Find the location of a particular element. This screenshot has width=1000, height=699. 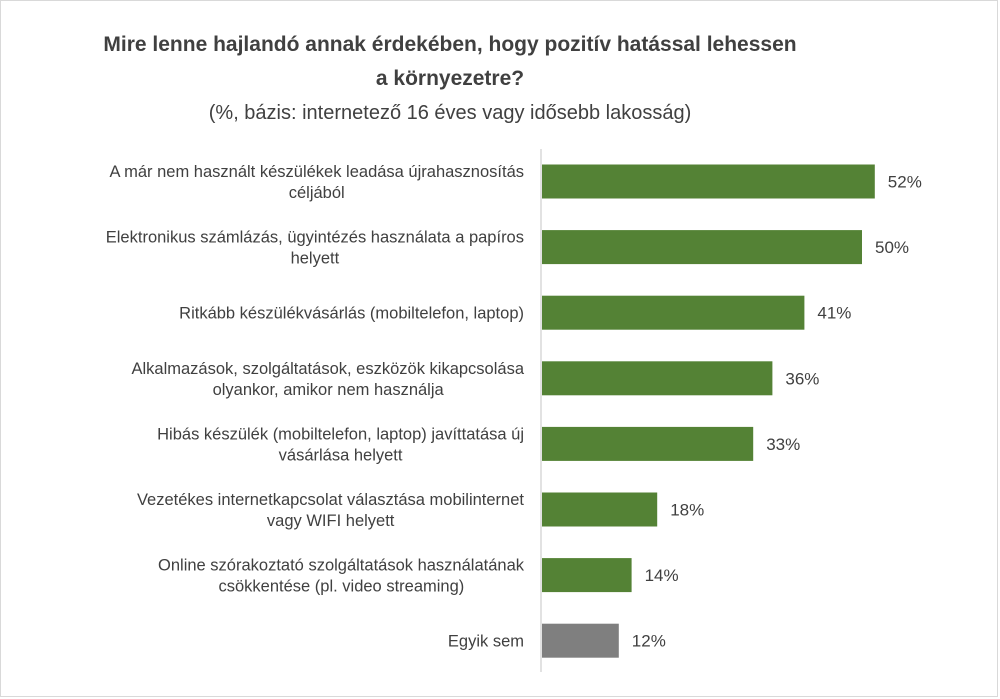

value-label-4: 36% is located at coordinates (802, 378).